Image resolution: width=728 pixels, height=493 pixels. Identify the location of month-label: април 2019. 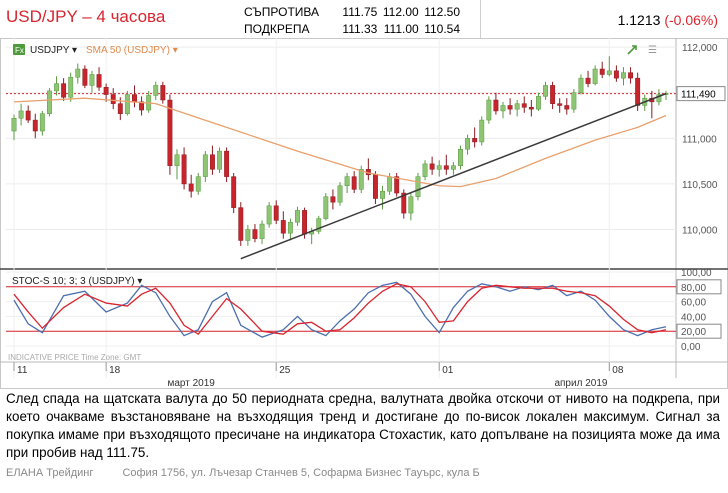
(580, 383).